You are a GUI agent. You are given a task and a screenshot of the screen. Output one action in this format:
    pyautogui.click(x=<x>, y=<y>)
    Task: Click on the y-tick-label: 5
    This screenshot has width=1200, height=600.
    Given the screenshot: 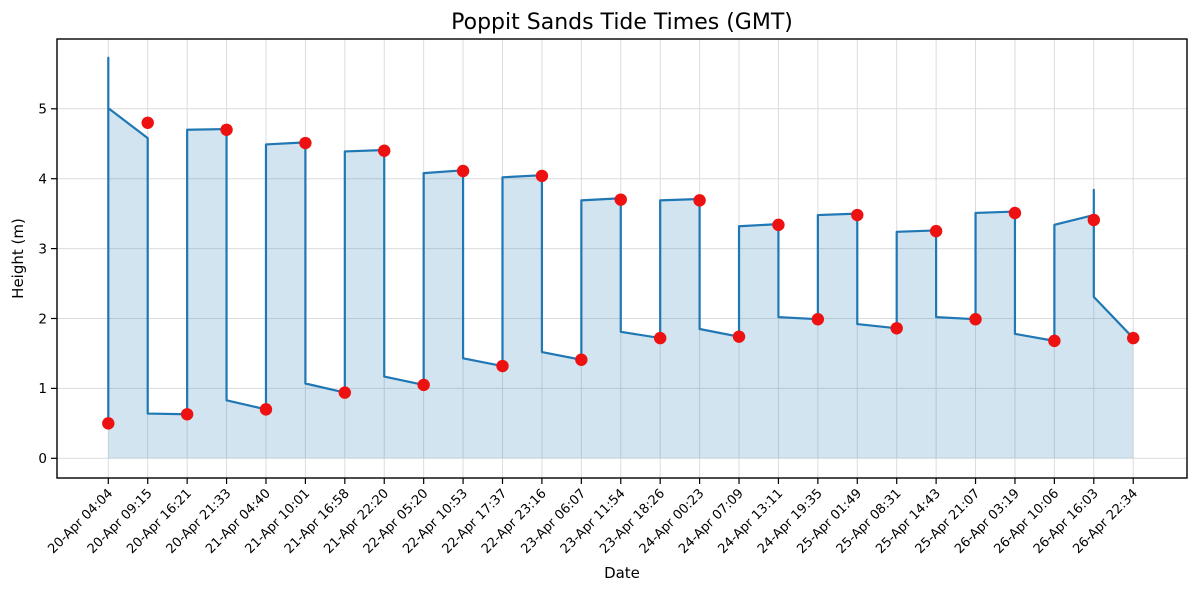 What is the action you would take?
    pyautogui.click(x=42, y=110)
    